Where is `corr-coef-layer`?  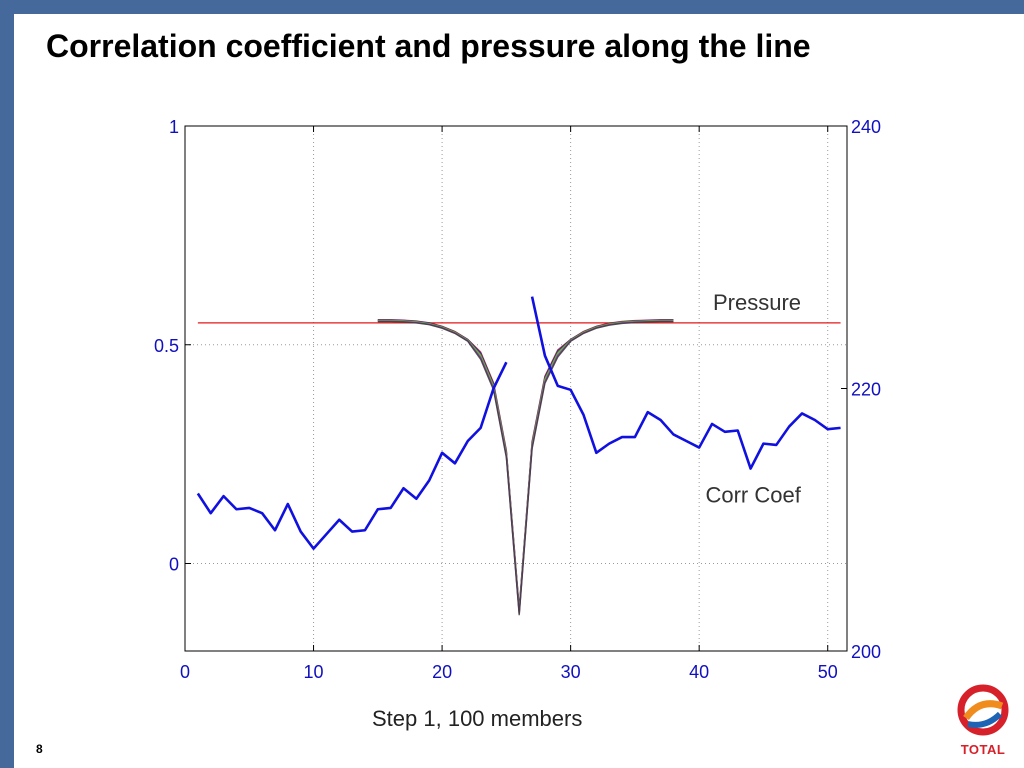
corr-coef-layer is located at coordinates (525, 467).